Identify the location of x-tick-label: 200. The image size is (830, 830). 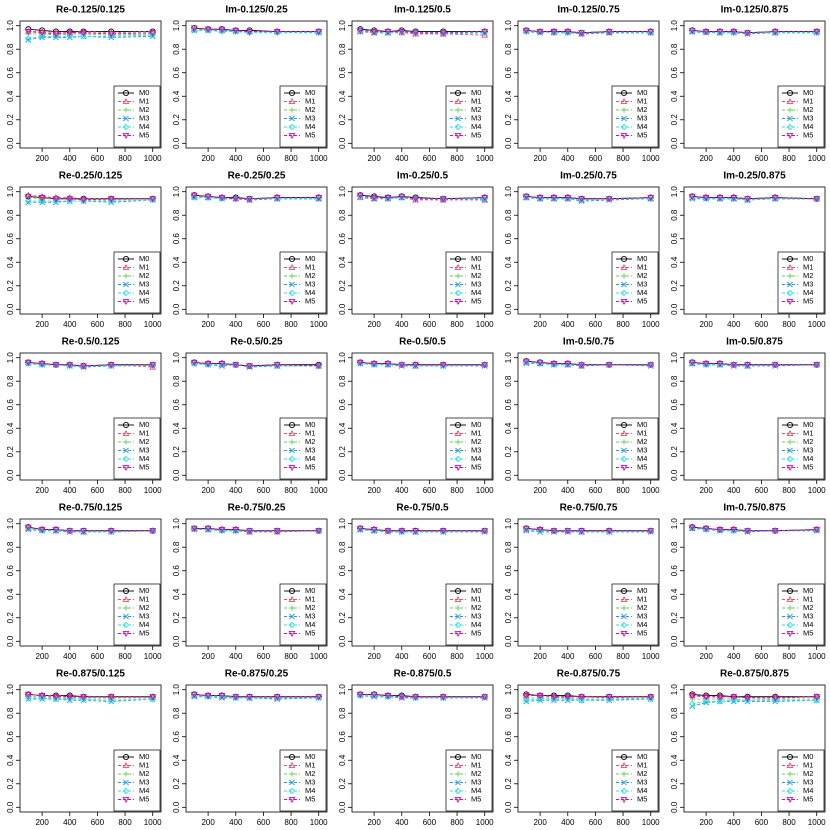
(42, 324).